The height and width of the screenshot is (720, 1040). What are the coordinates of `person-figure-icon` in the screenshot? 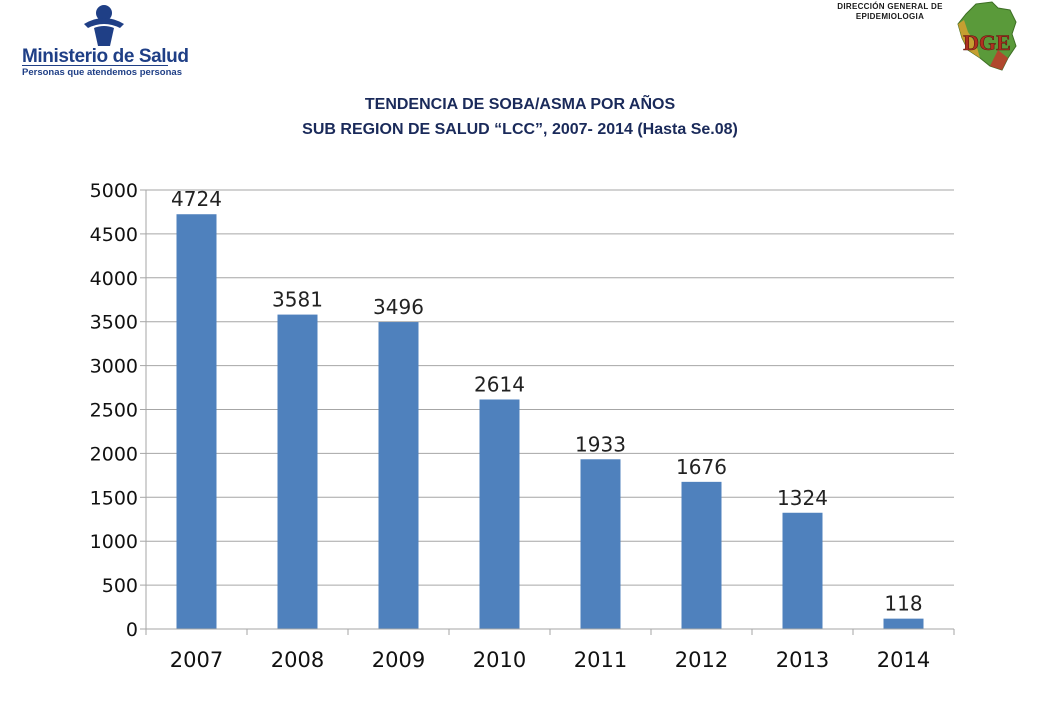 It's located at (104, 25).